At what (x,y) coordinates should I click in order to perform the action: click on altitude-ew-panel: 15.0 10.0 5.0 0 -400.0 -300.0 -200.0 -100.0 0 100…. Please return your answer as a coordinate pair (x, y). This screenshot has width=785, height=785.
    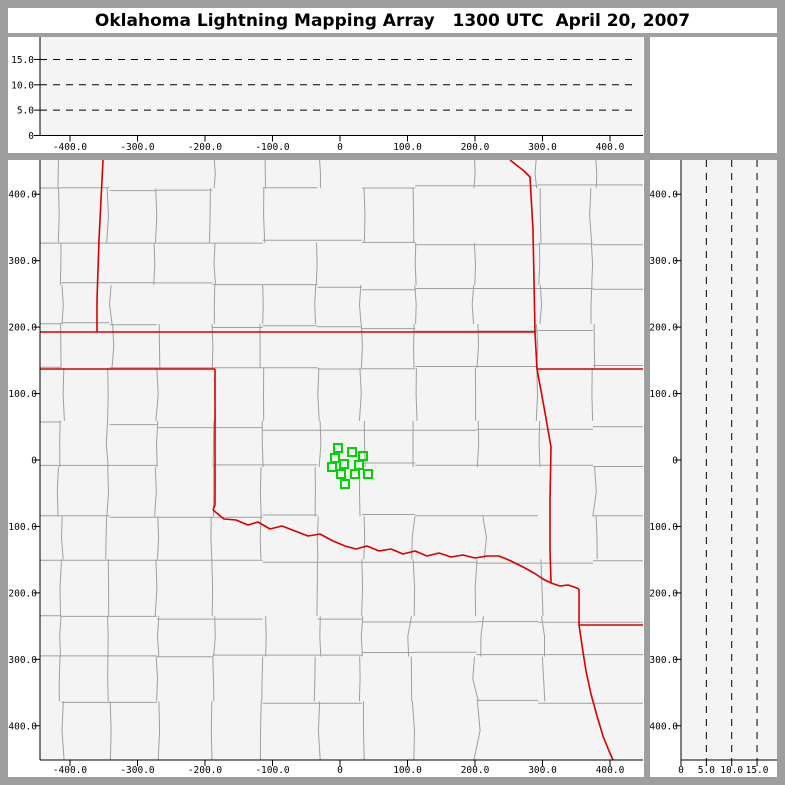
    Looking at the image, I should click on (326, 95).